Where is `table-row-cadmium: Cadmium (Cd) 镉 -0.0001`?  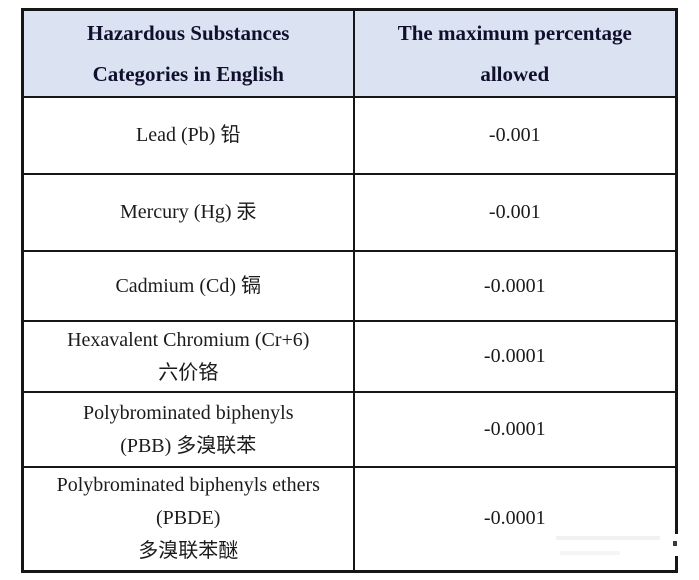
table-row-cadmium: Cadmium (Cd) 镉 -0.0001 is located at coordinates (349, 286).